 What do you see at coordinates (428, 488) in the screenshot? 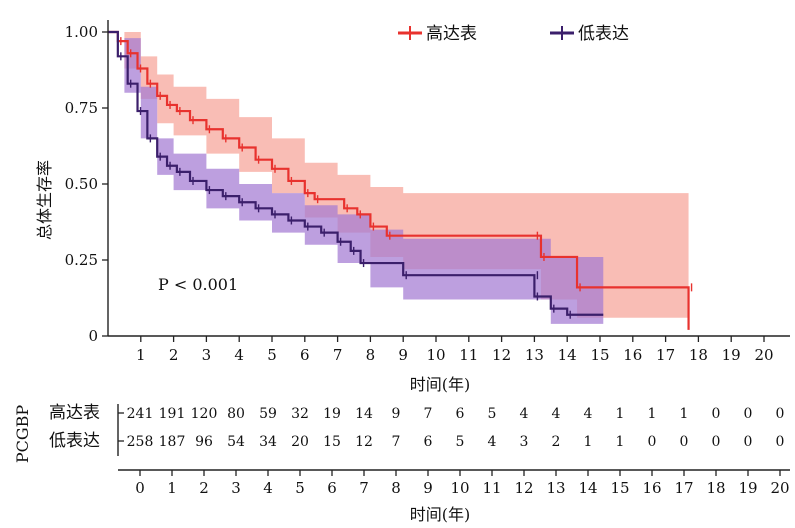
I see `risk-x-tick-label: 9` at bounding box center [428, 488].